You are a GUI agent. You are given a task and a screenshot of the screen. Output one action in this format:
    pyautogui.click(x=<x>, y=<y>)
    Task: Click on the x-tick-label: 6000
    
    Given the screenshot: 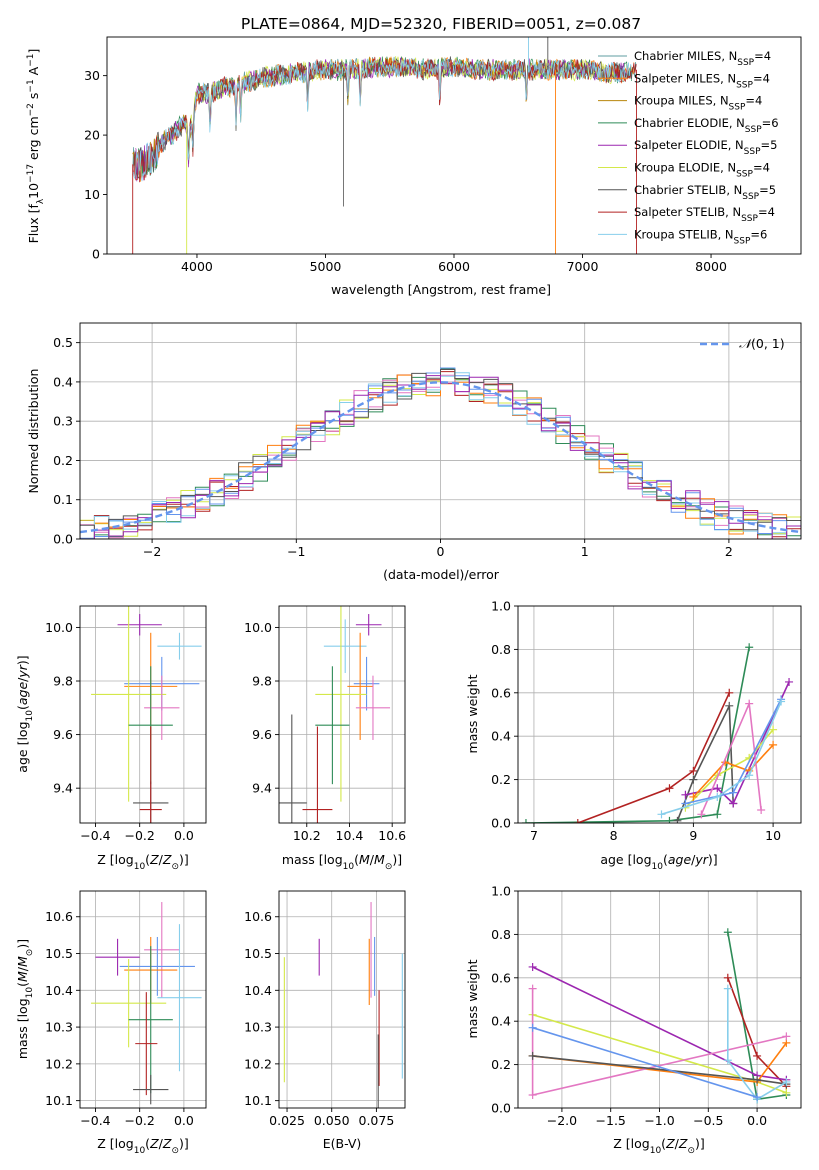 What is the action you would take?
    pyautogui.click(x=454, y=266)
    